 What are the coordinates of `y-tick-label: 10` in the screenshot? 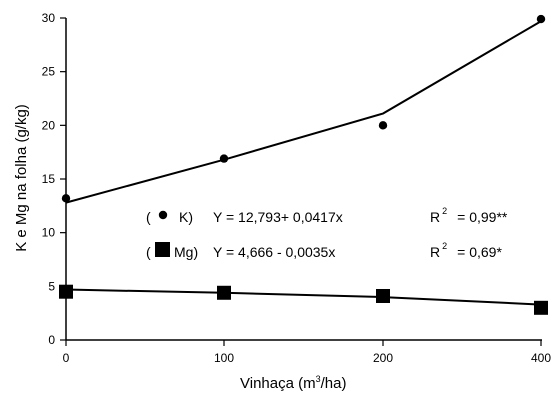 It's located at (49, 233).